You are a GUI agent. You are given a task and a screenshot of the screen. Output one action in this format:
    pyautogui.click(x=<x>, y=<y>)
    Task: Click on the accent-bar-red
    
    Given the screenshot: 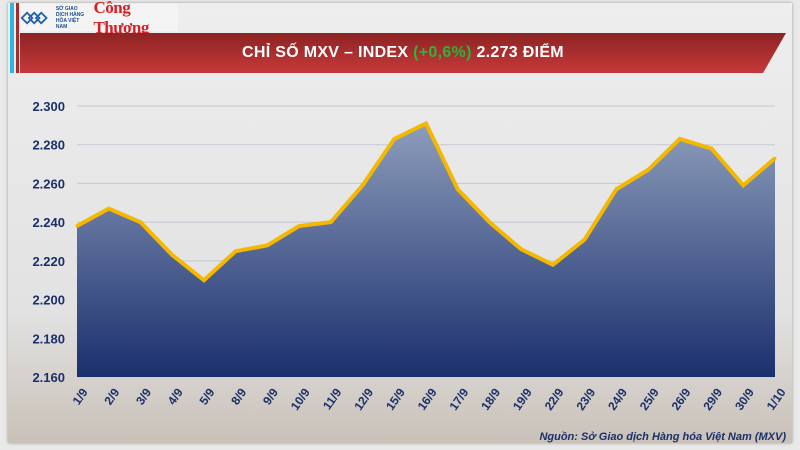 What is the action you would take?
    pyautogui.click(x=17, y=38)
    